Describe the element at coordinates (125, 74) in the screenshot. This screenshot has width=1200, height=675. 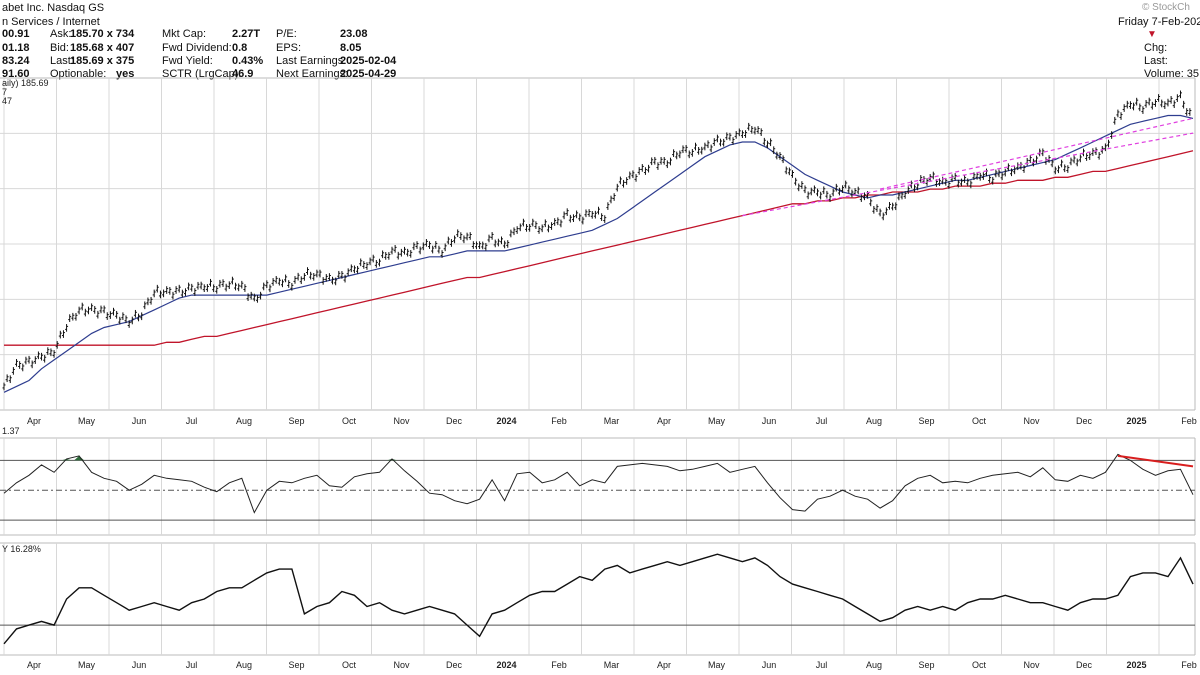
I see `quote-value-optionable: yes` at that location.